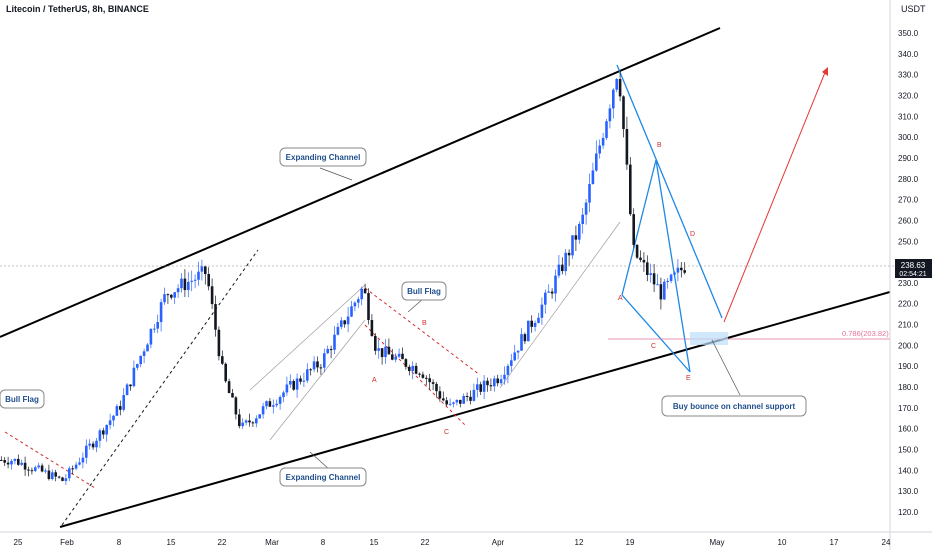 The height and width of the screenshot is (550, 932). What do you see at coordinates (415, 375) in the screenshot?
I see `mid-flag-bottom` at bounding box center [415, 375].